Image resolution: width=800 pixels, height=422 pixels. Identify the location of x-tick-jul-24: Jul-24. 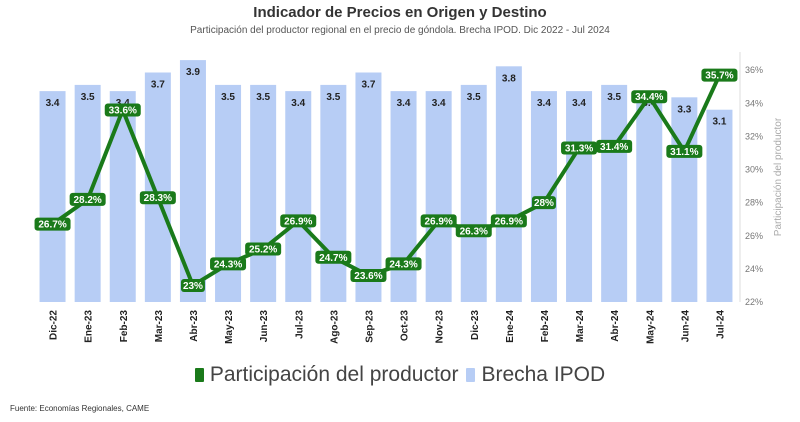
(720, 324).